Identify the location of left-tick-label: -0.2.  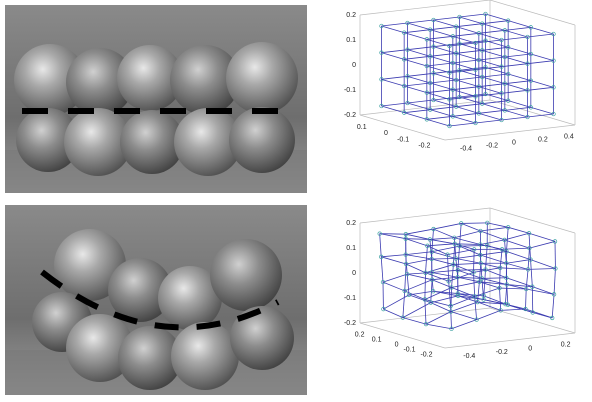
(424, 146).